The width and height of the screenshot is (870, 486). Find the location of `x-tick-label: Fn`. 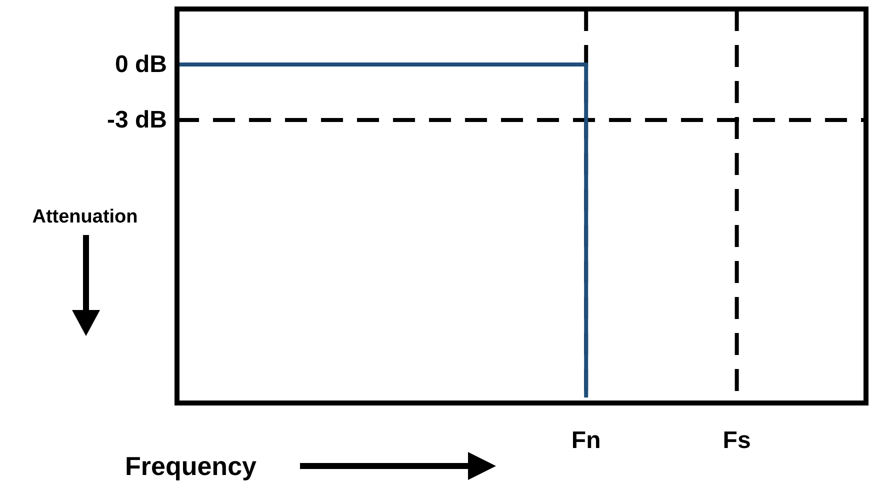

x-tick-label: Fn is located at coordinates (586, 440).